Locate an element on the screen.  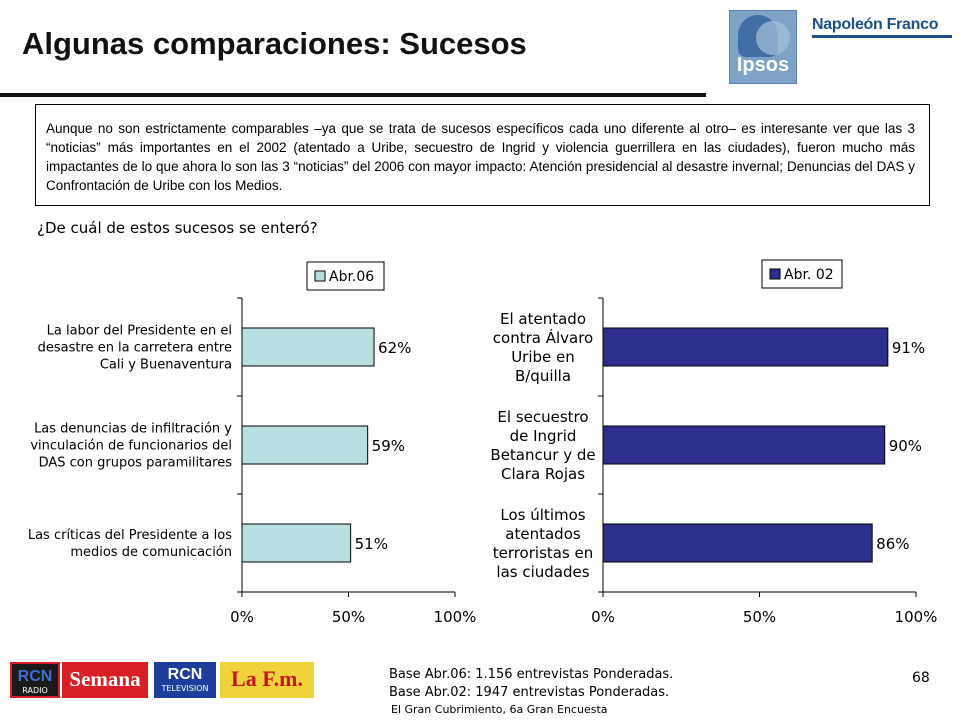
semana-logo: Semana is located at coordinates (105, 680).